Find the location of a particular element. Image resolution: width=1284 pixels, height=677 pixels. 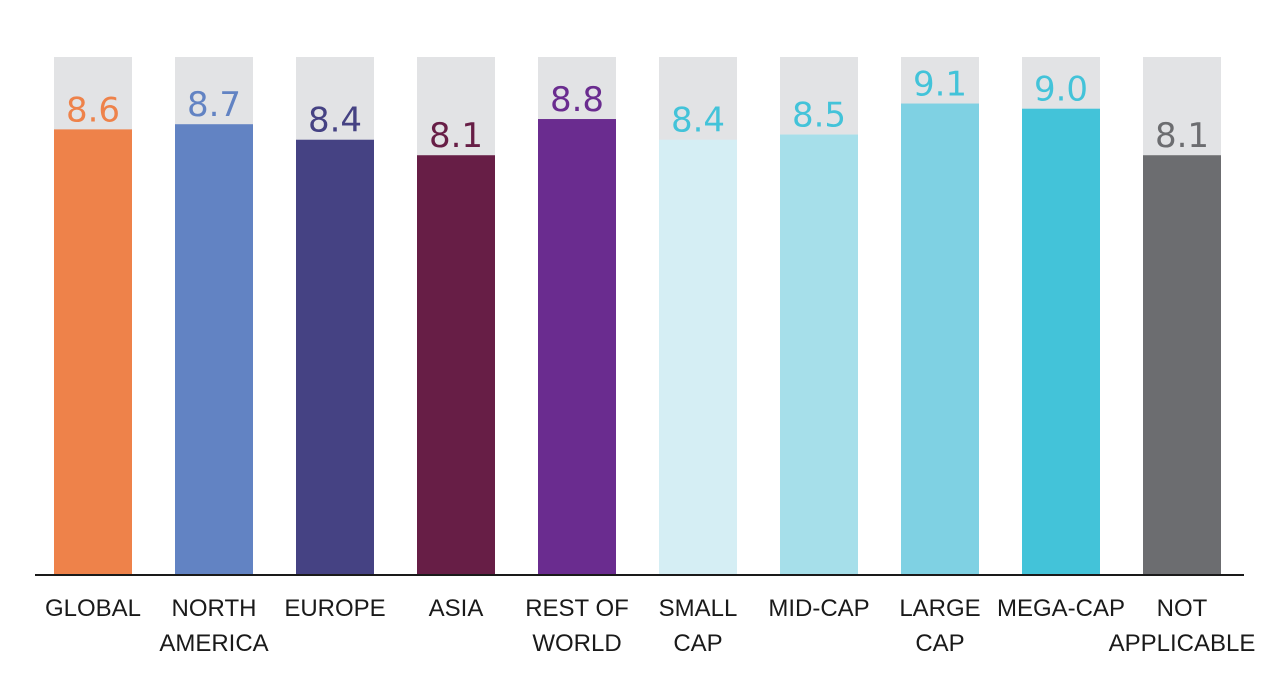

category-label-line: NOT is located at coordinates (1182, 608).